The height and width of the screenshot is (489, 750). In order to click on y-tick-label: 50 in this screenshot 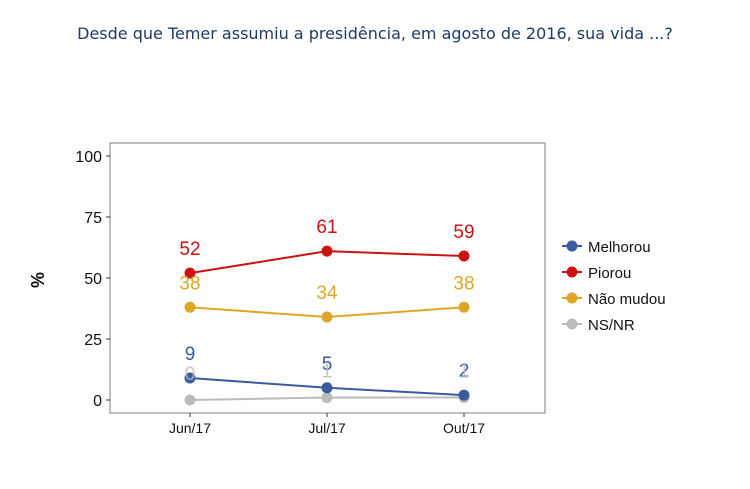, I will do `click(93, 279)`.